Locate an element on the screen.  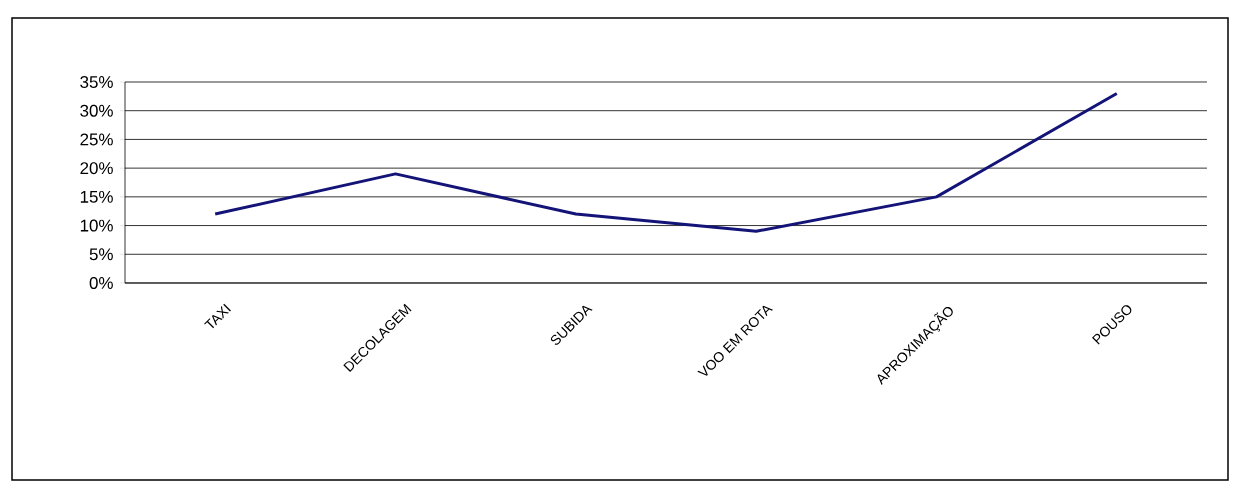
y-tick-label: 25% is located at coordinates (96, 139).